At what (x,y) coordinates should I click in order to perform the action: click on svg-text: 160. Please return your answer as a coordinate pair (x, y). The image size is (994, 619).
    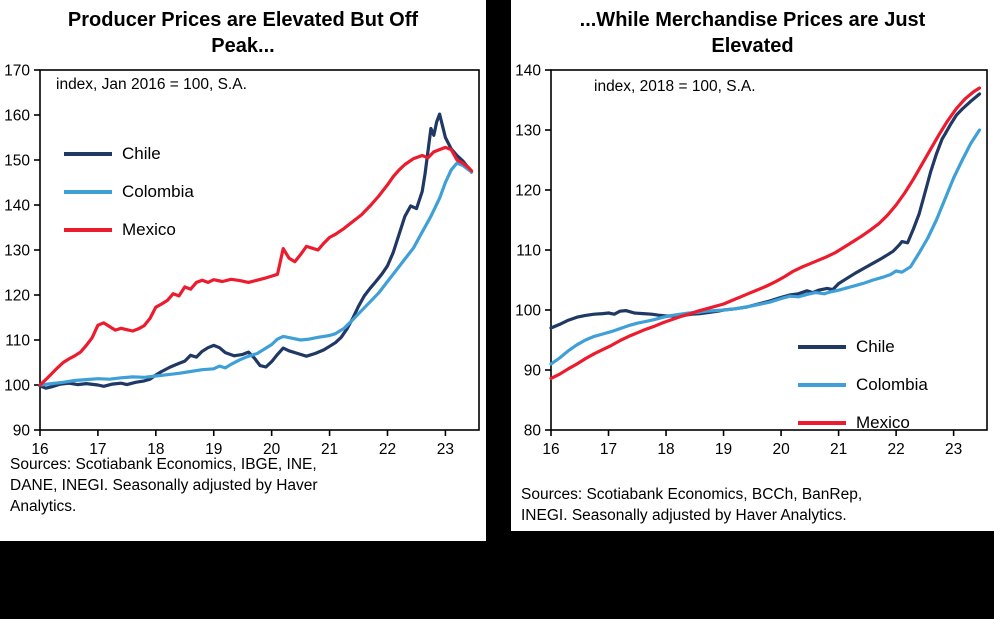
    Looking at the image, I should click on (17, 116).